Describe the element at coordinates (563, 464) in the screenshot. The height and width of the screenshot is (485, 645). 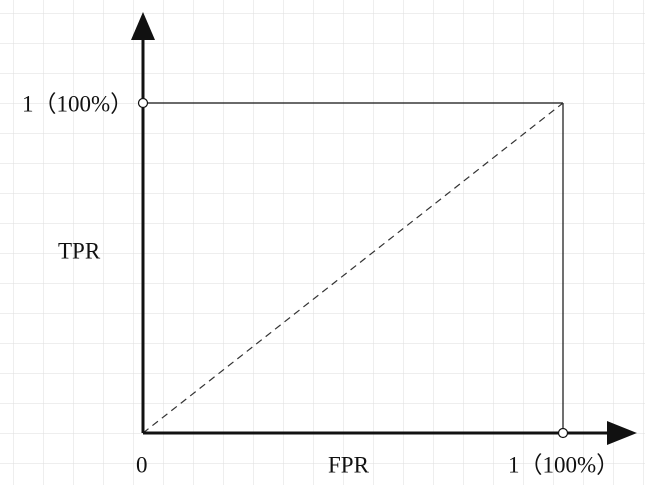
I see `x-max-label: 1（100%）` at that location.